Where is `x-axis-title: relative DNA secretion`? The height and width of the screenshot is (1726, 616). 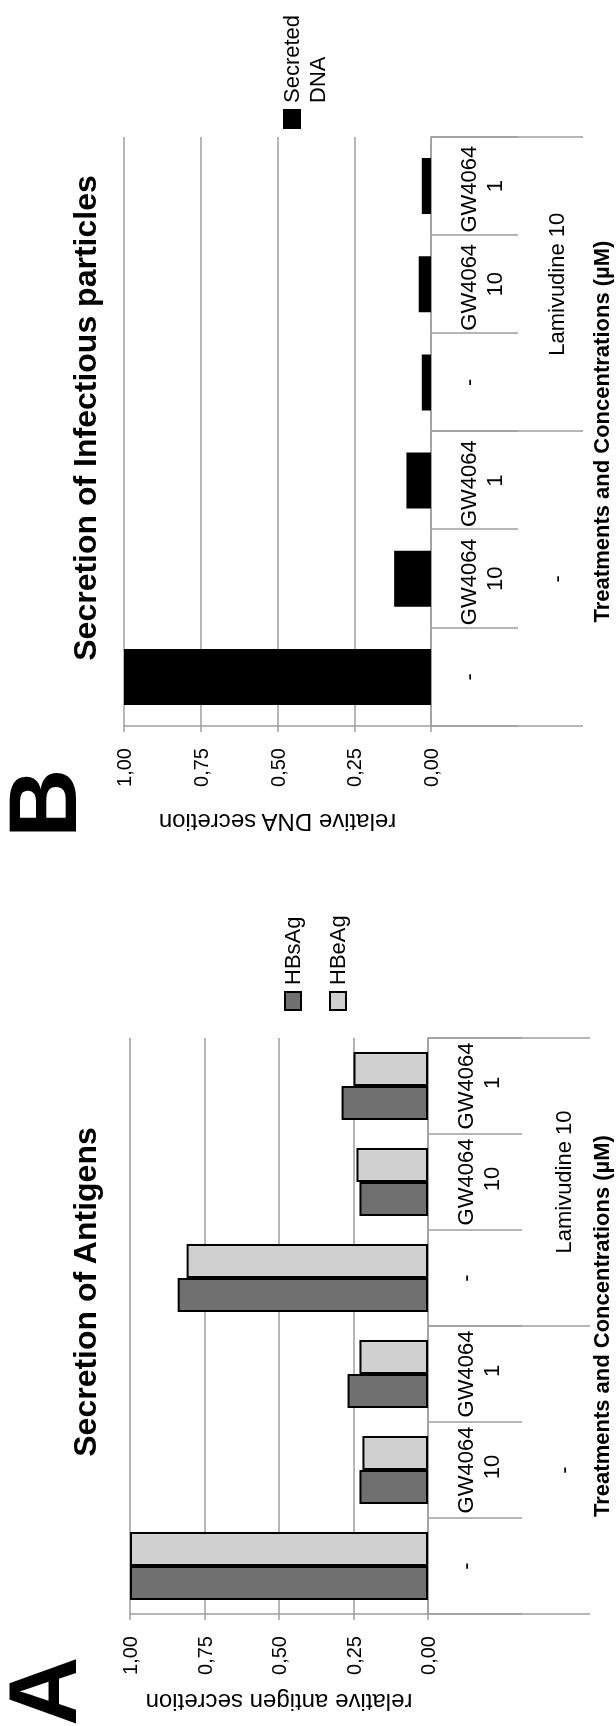 x-axis-title: relative DNA secretion is located at coordinates (277, 822).